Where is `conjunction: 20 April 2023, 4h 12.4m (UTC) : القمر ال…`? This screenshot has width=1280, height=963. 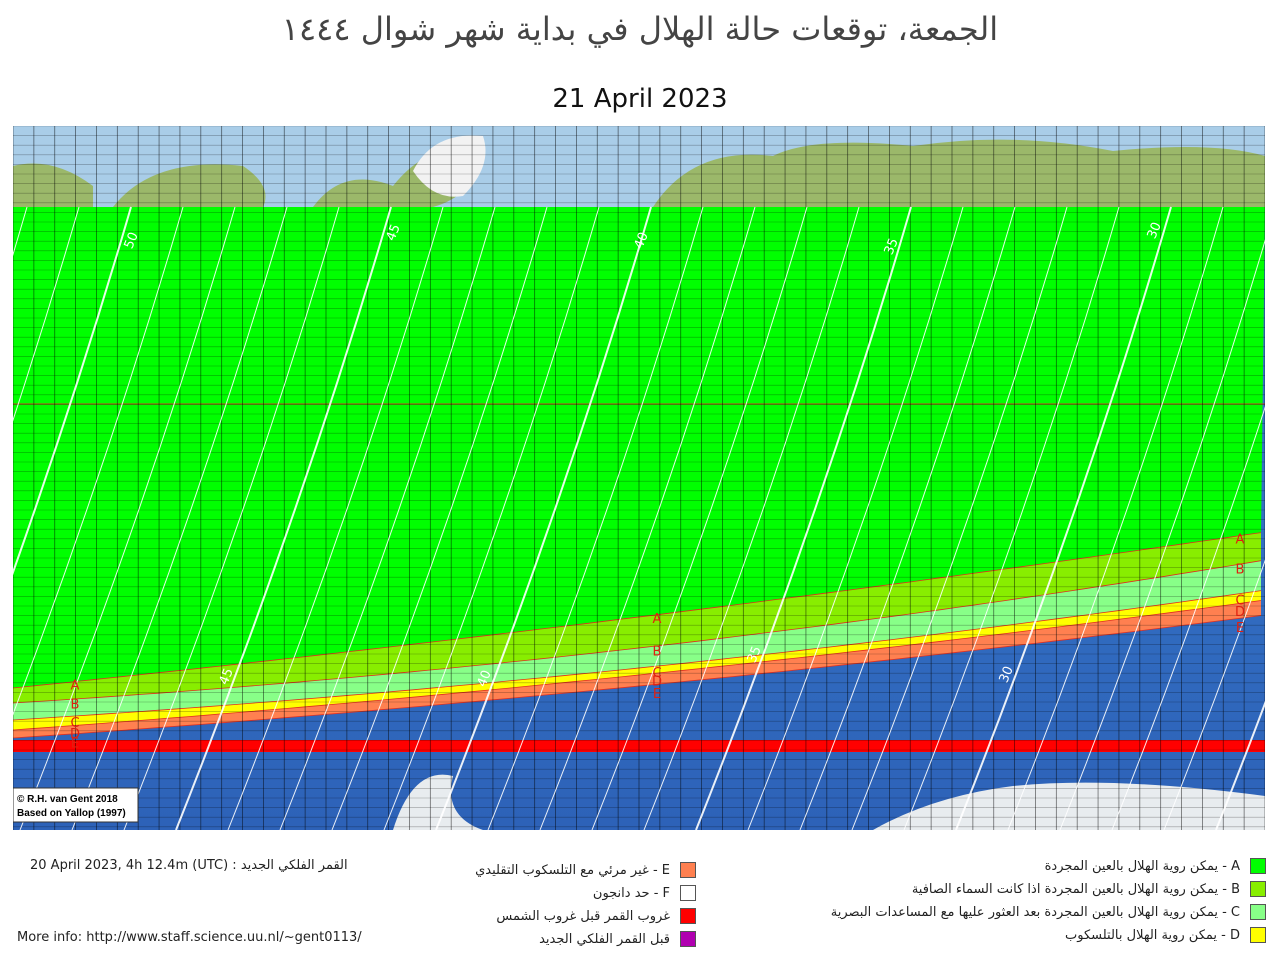
conjunction: 20 April 2023, 4h 12.4m (UTC) : القمر ال… is located at coordinates (189, 865).